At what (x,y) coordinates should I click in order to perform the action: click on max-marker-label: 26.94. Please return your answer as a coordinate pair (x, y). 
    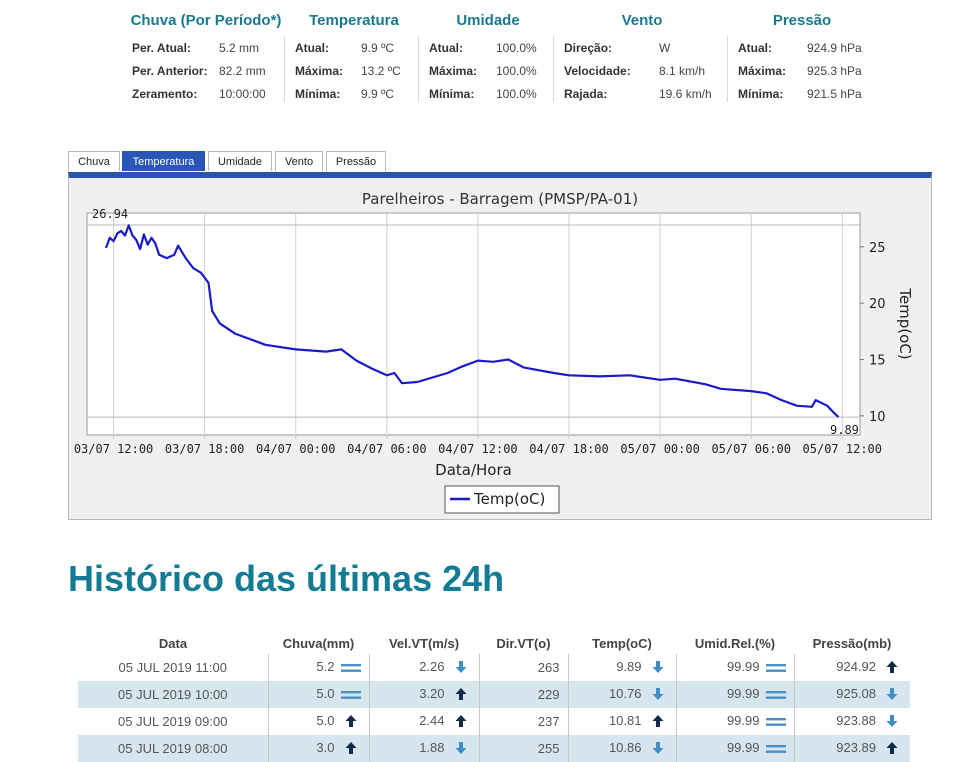
    Looking at the image, I should click on (110, 214).